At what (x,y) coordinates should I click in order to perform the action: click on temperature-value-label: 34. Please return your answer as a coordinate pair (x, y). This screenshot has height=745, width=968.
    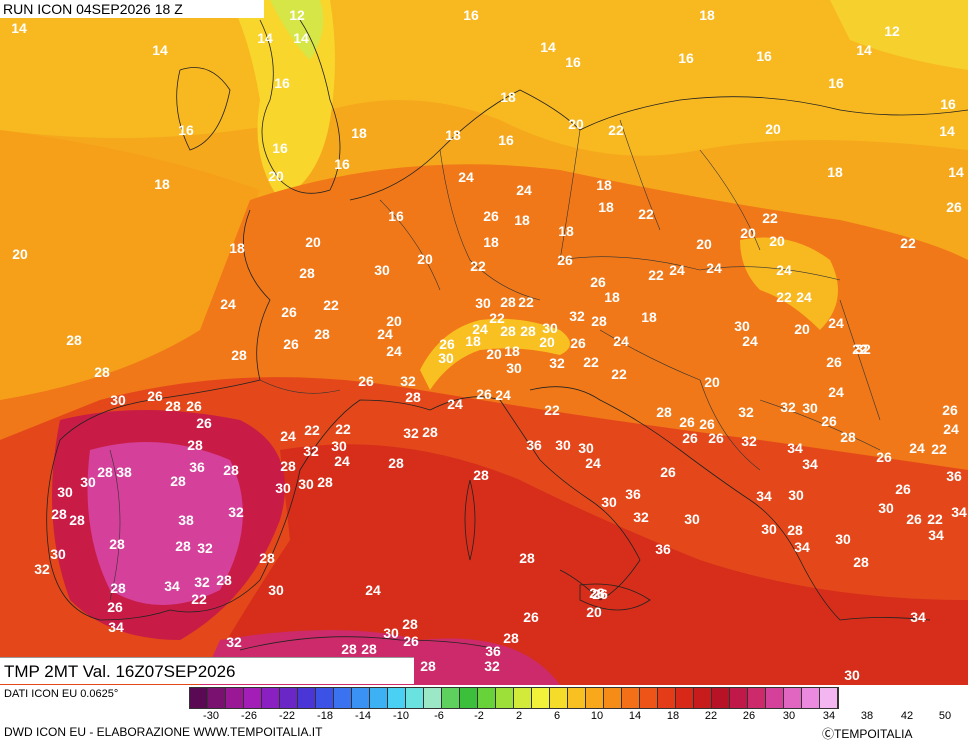
    Looking at the image, I should click on (172, 586).